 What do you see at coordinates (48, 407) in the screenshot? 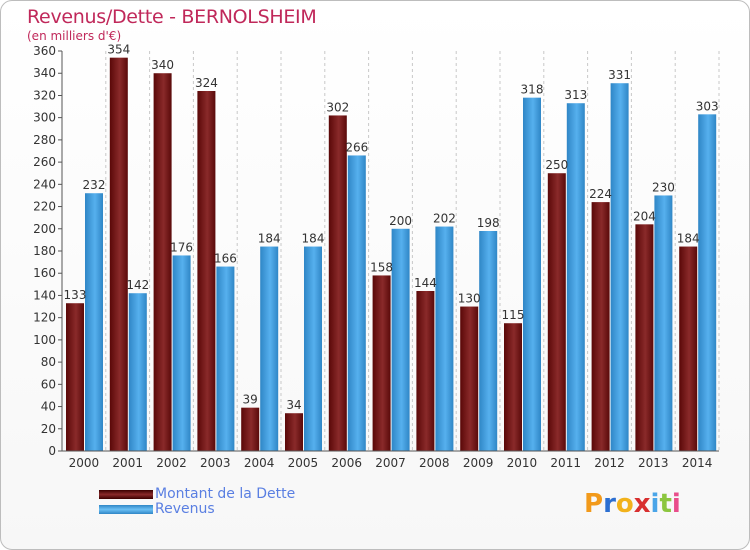
I see `y-tick-label: 40` at bounding box center [48, 407].